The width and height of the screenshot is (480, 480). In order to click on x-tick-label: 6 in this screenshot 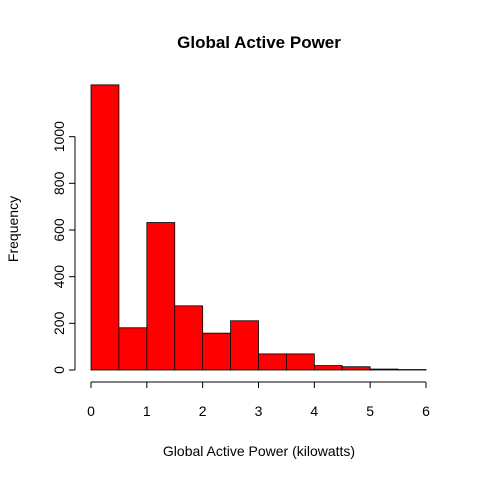, I will do `click(426, 411)`.